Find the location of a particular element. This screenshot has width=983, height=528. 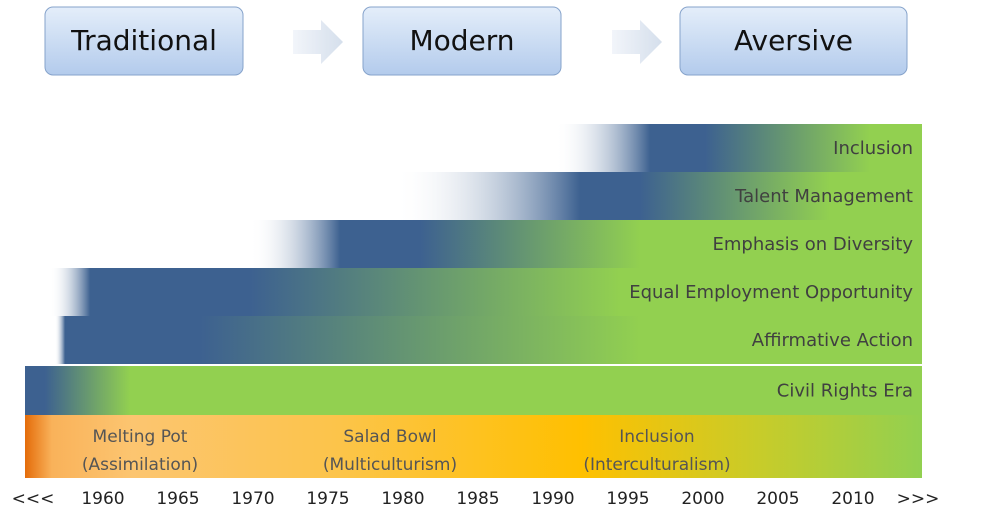

stages: Traditional Modern Aversive is located at coordinates (476, 41).